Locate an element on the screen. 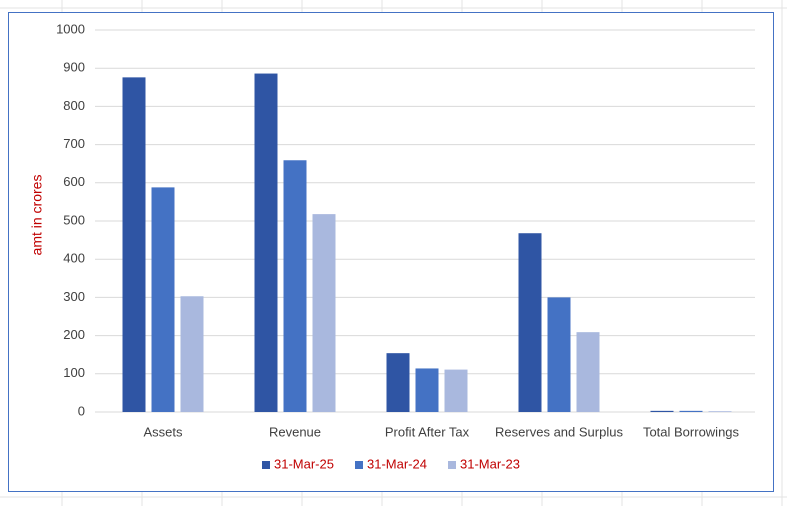 Image resolution: width=787 pixels, height=506 pixels. y-tick-label: 400 is located at coordinates (74, 258).